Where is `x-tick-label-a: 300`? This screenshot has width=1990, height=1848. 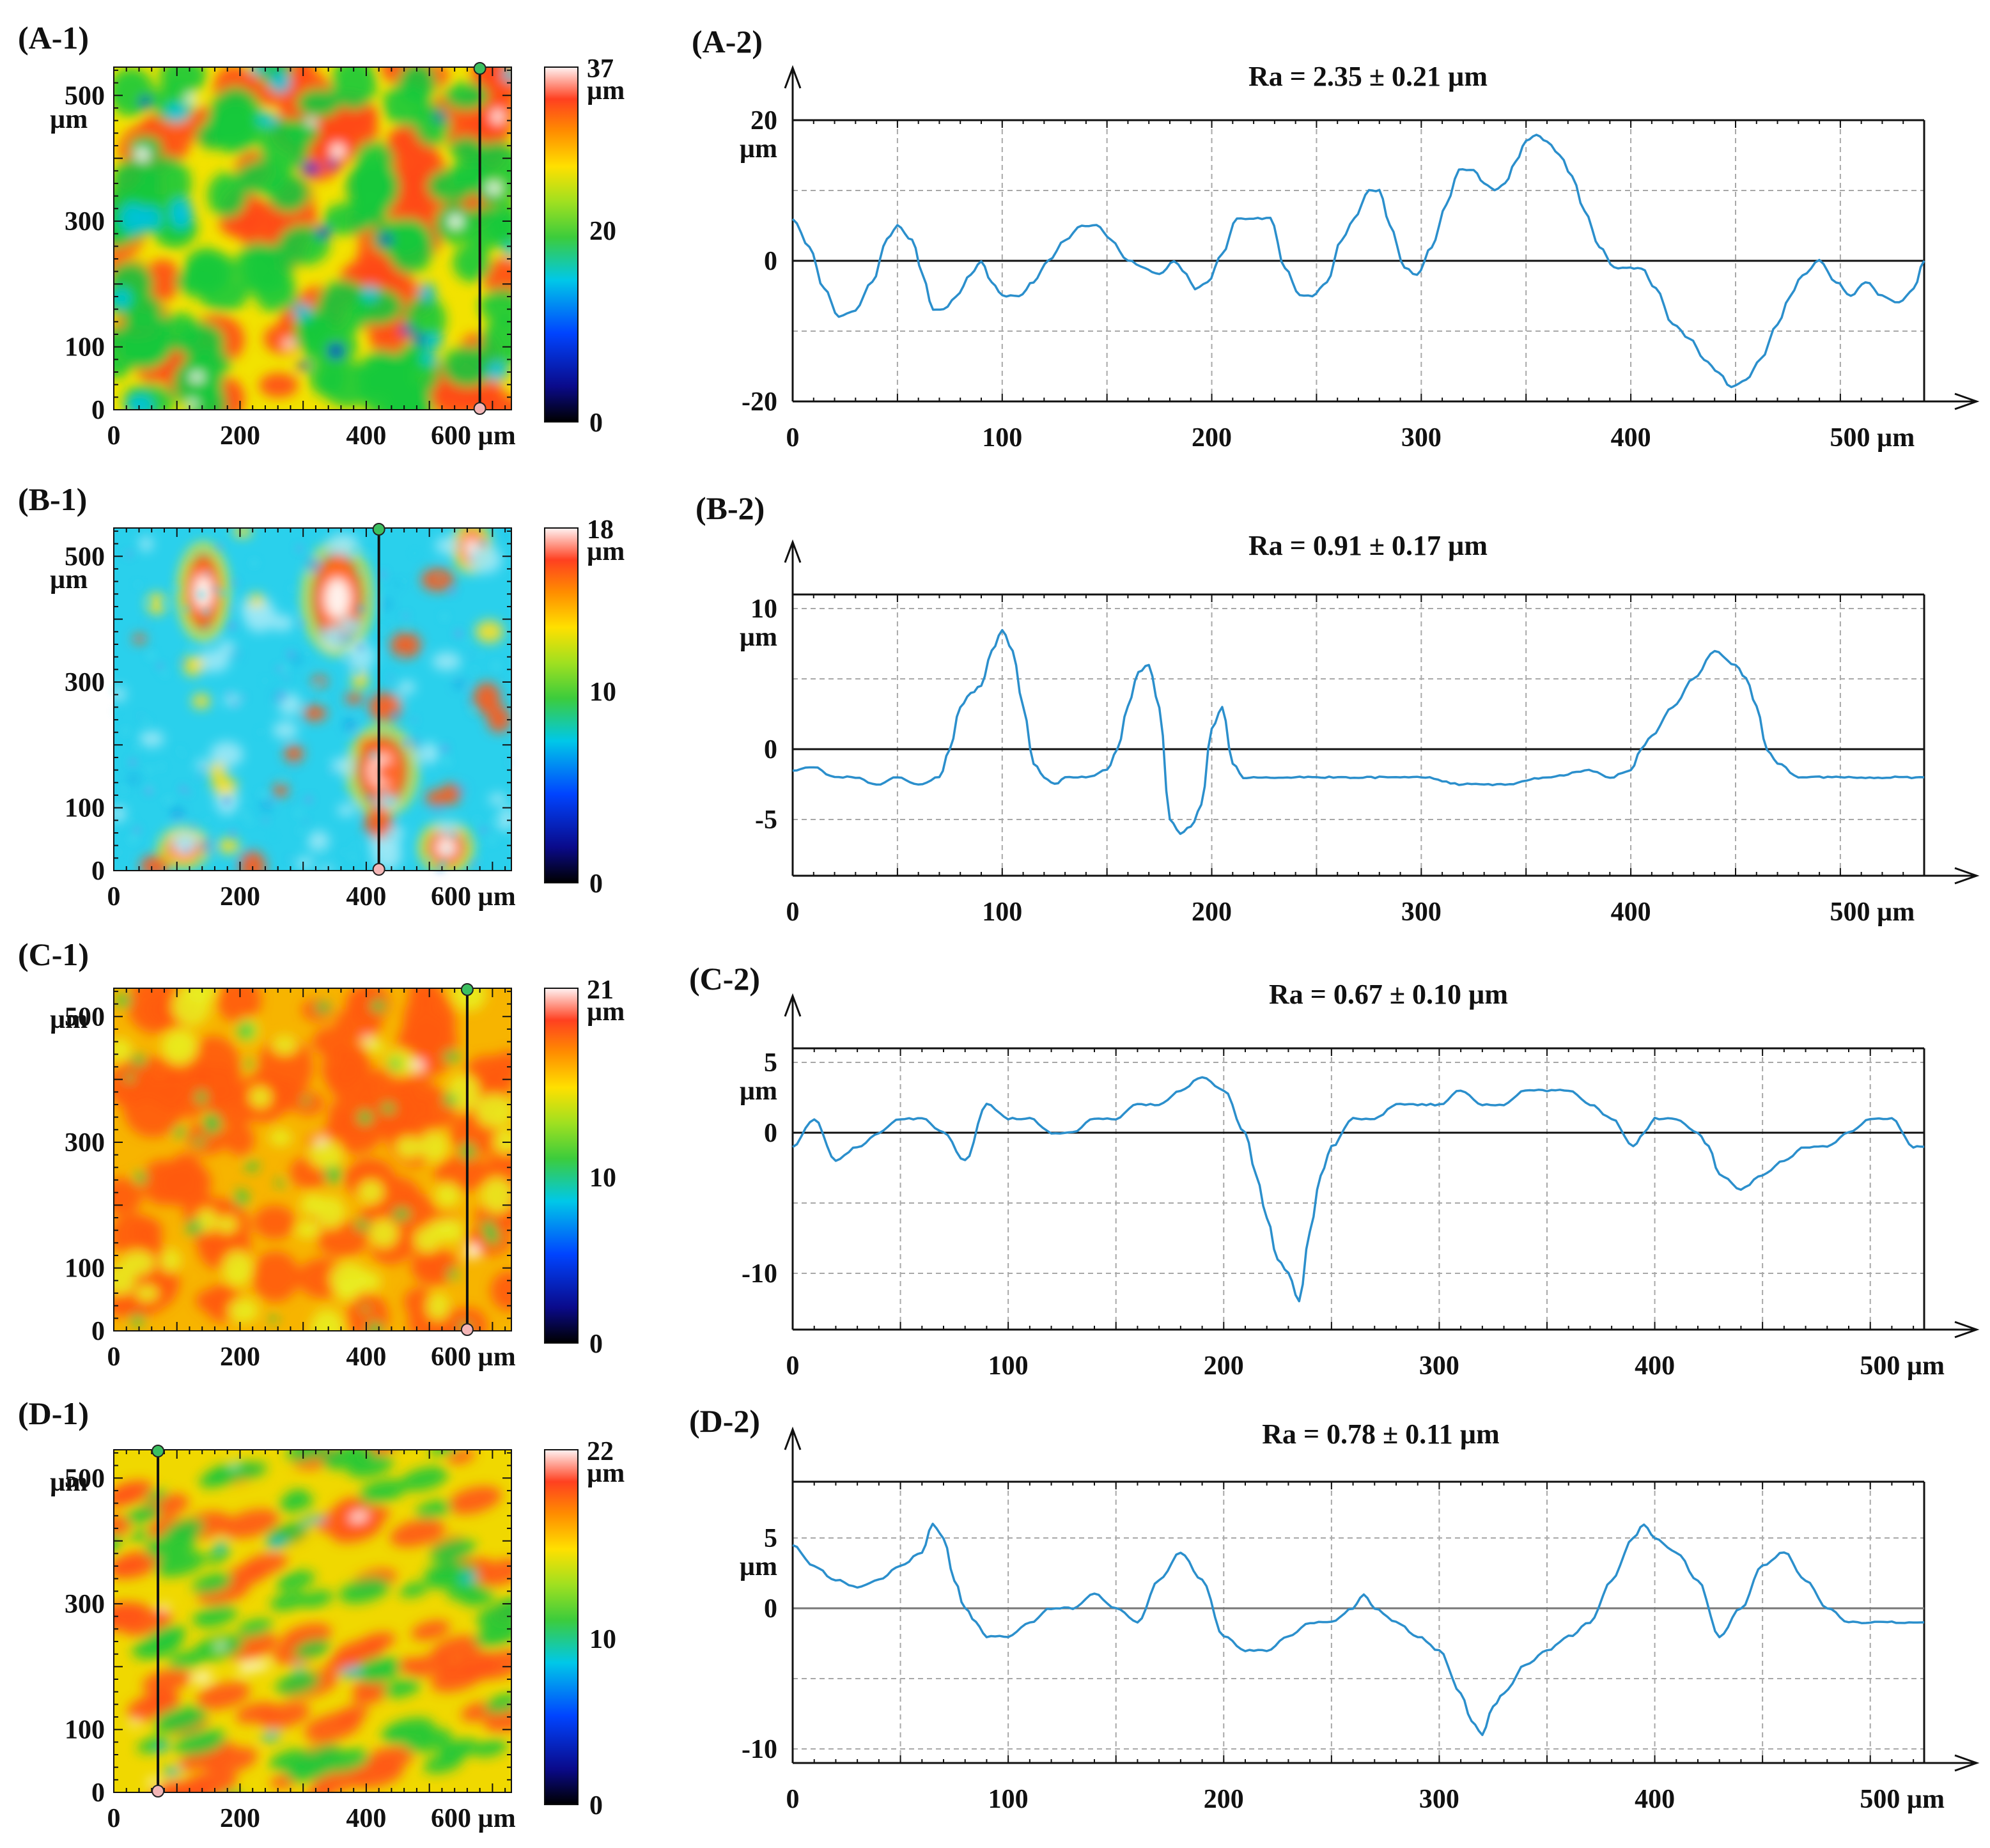 x-tick-label-a: 300 is located at coordinates (1421, 438).